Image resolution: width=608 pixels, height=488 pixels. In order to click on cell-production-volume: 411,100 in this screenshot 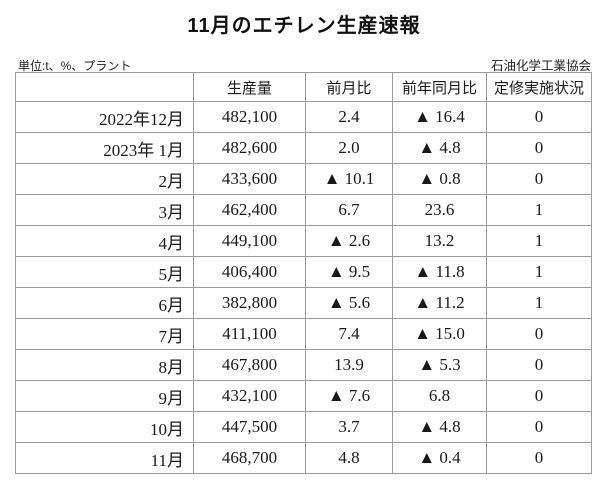, I will do `click(249, 334)`.